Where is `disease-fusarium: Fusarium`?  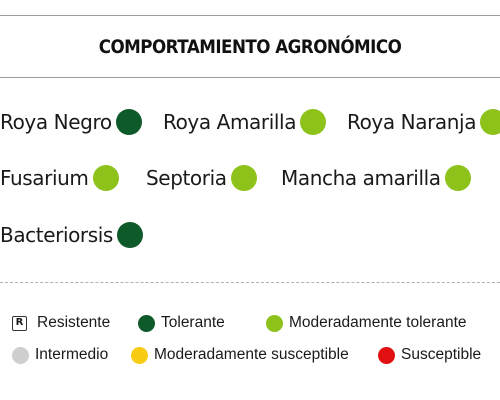 disease-fusarium: Fusarium is located at coordinates (59, 178).